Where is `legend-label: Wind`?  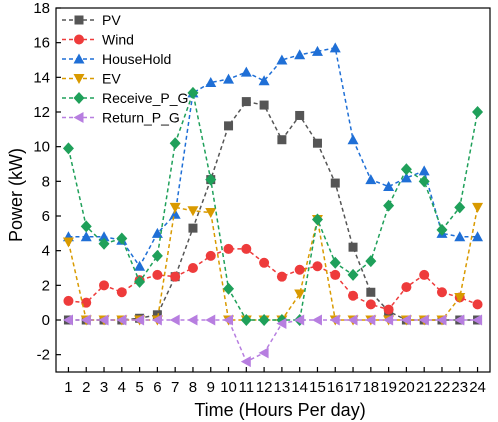 legend-label: Wind is located at coordinates (118, 40).